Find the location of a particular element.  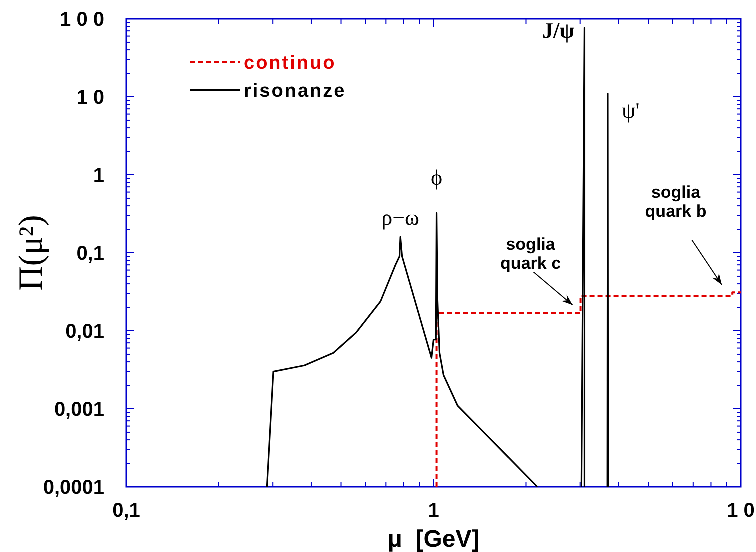

y-tick-label: 0,1 is located at coordinates (90, 254).